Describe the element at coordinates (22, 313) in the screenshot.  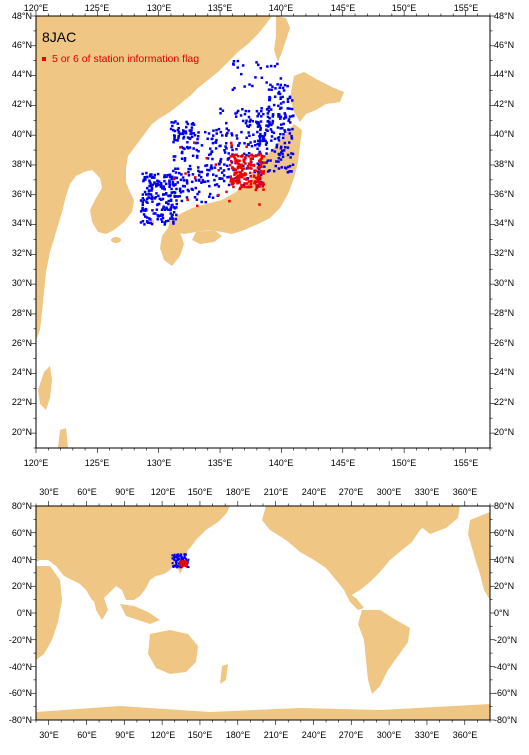
I see `lat-label: 28°N` at that location.